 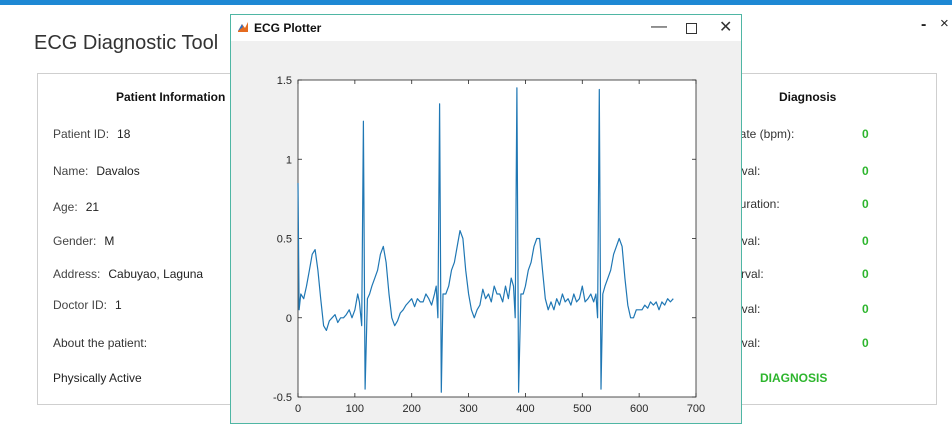 I want to click on patient-name-value: Davalos, so click(x=118, y=171).